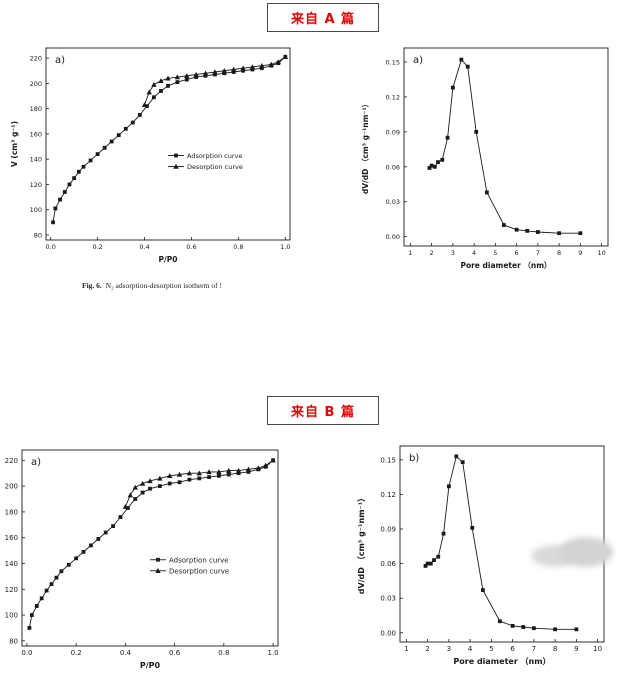  What do you see at coordinates (14, 144) in the screenshot?
I see `svg-text: V (cm³ g⁻¹)` at bounding box center [14, 144].